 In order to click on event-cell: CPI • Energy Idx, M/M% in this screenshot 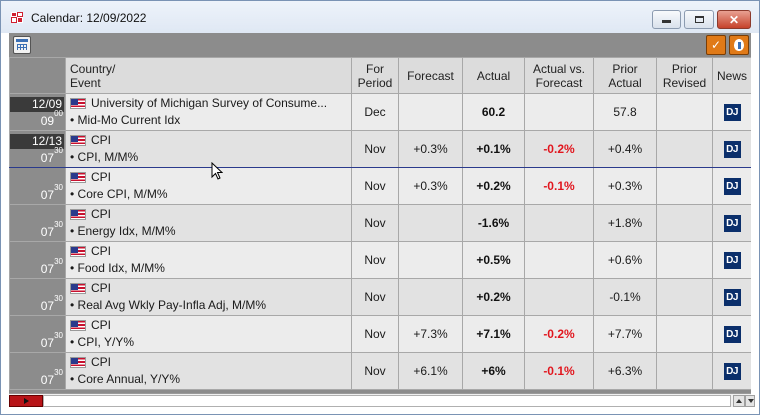, I will do `click(208, 223)`.